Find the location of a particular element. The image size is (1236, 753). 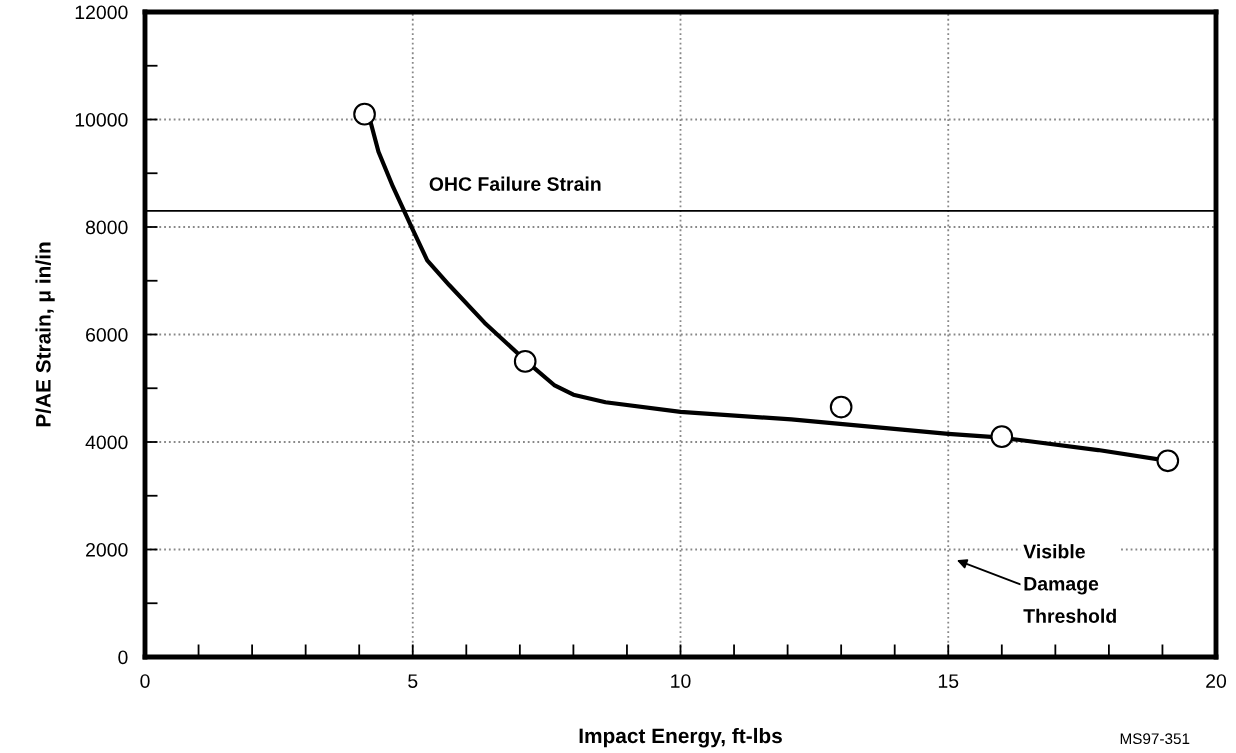

y-tick-label: 6000 is located at coordinates (107, 334).